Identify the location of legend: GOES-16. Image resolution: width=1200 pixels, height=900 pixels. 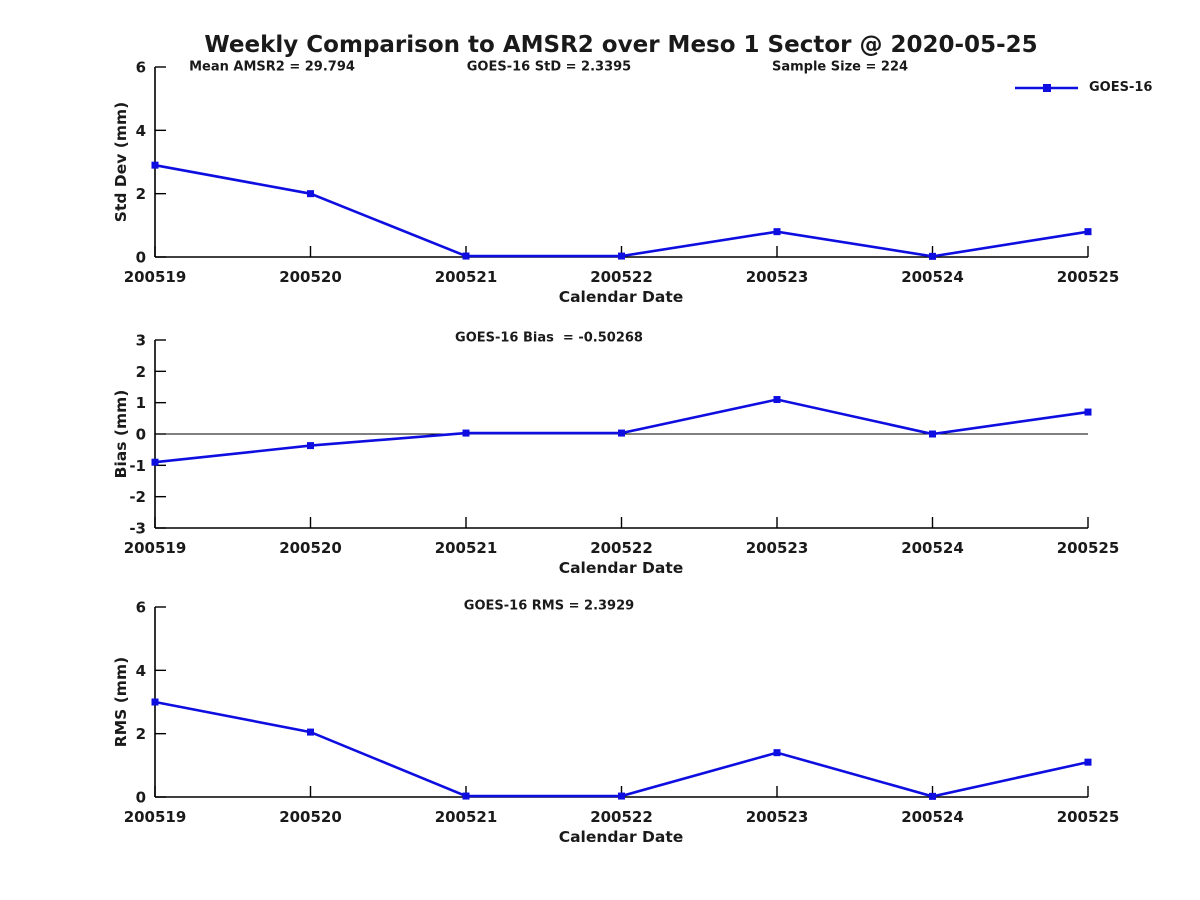
(1082, 87).